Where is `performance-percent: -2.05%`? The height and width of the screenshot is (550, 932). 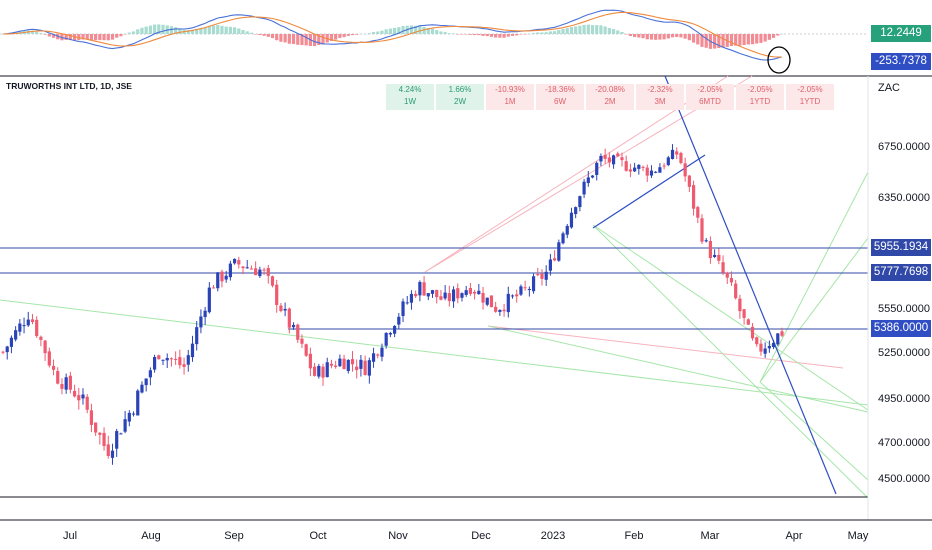 performance-percent: -2.05% is located at coordinates (710, 89).